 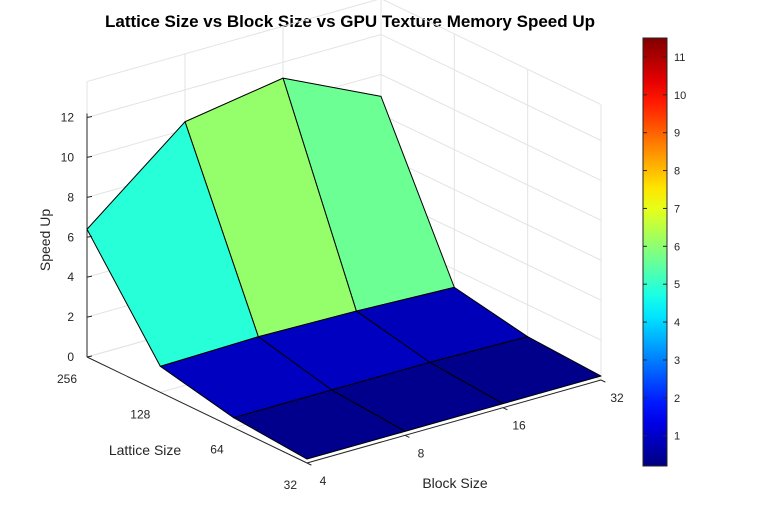 I want to click on x-tick-label: 4, so click(x=323, y=481).